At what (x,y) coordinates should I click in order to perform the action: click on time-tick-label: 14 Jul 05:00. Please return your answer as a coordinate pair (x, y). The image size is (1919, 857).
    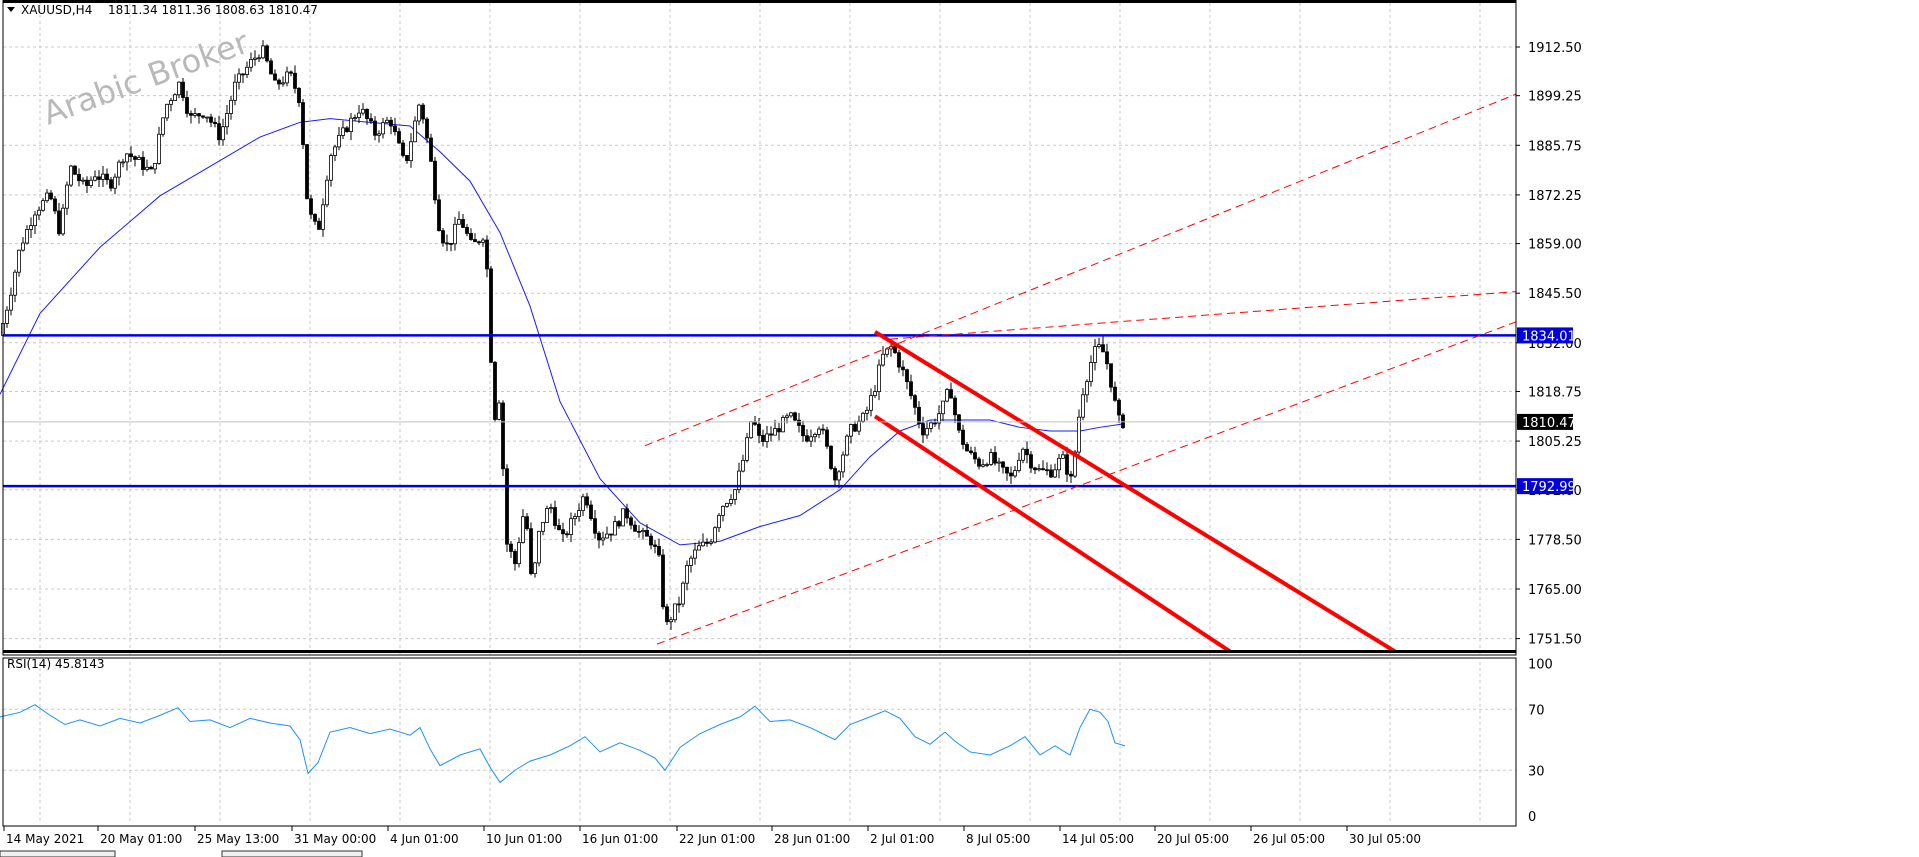
    Looking at the image, I should click on (1098, 839).